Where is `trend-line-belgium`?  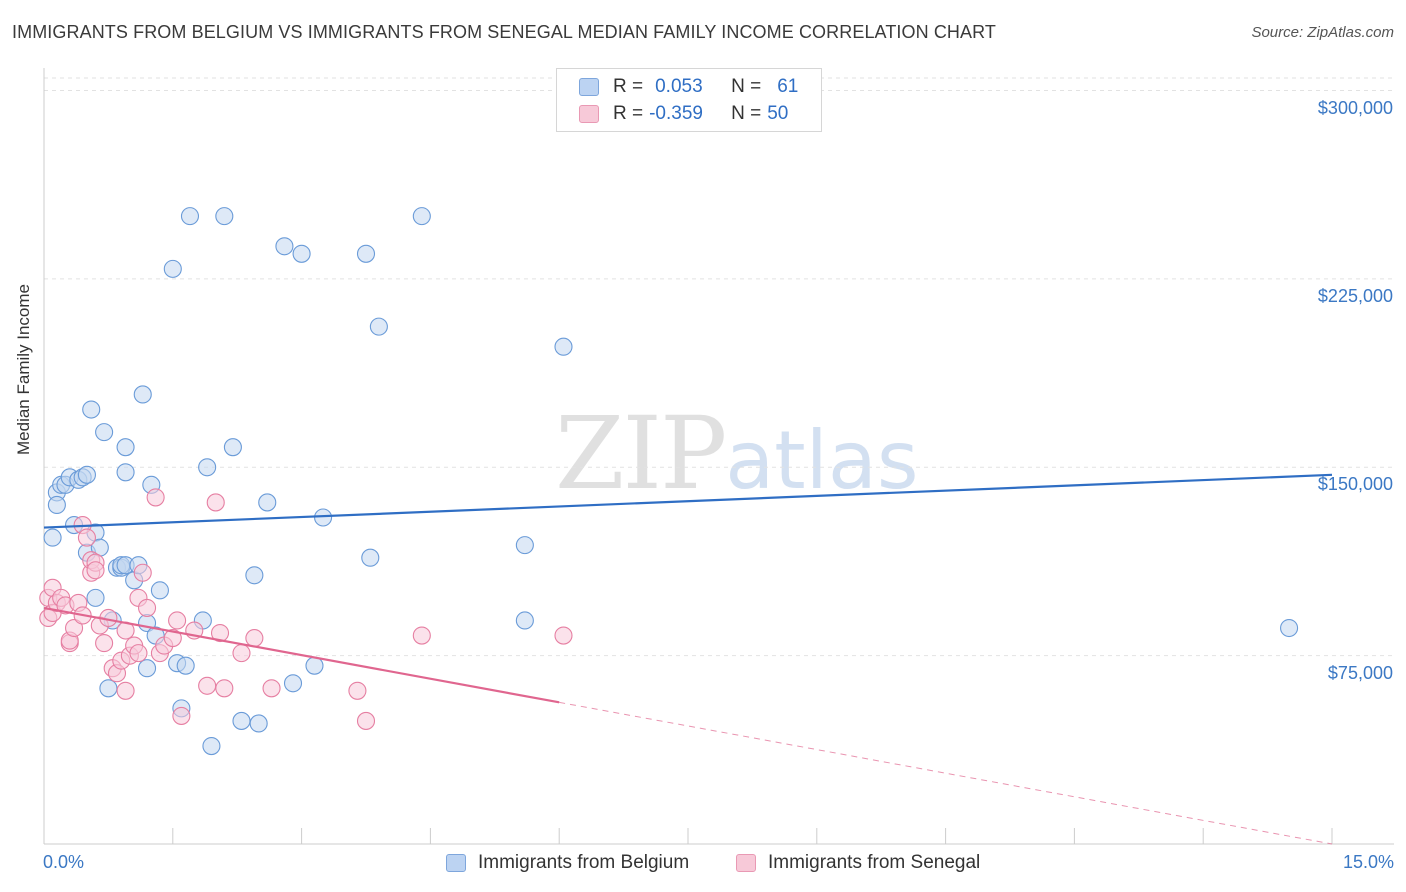 trend-line-belgium is located at coordinates (688, 501).